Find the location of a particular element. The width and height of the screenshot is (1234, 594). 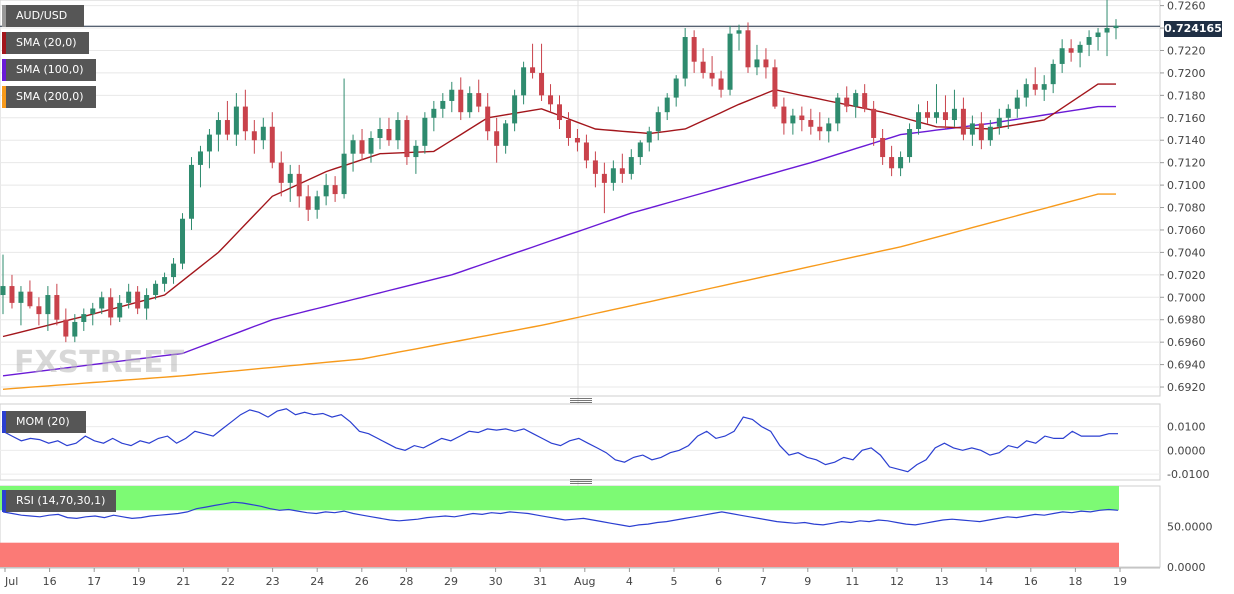

mom-legend: MOM (20) is located at coordinates (44, 422).